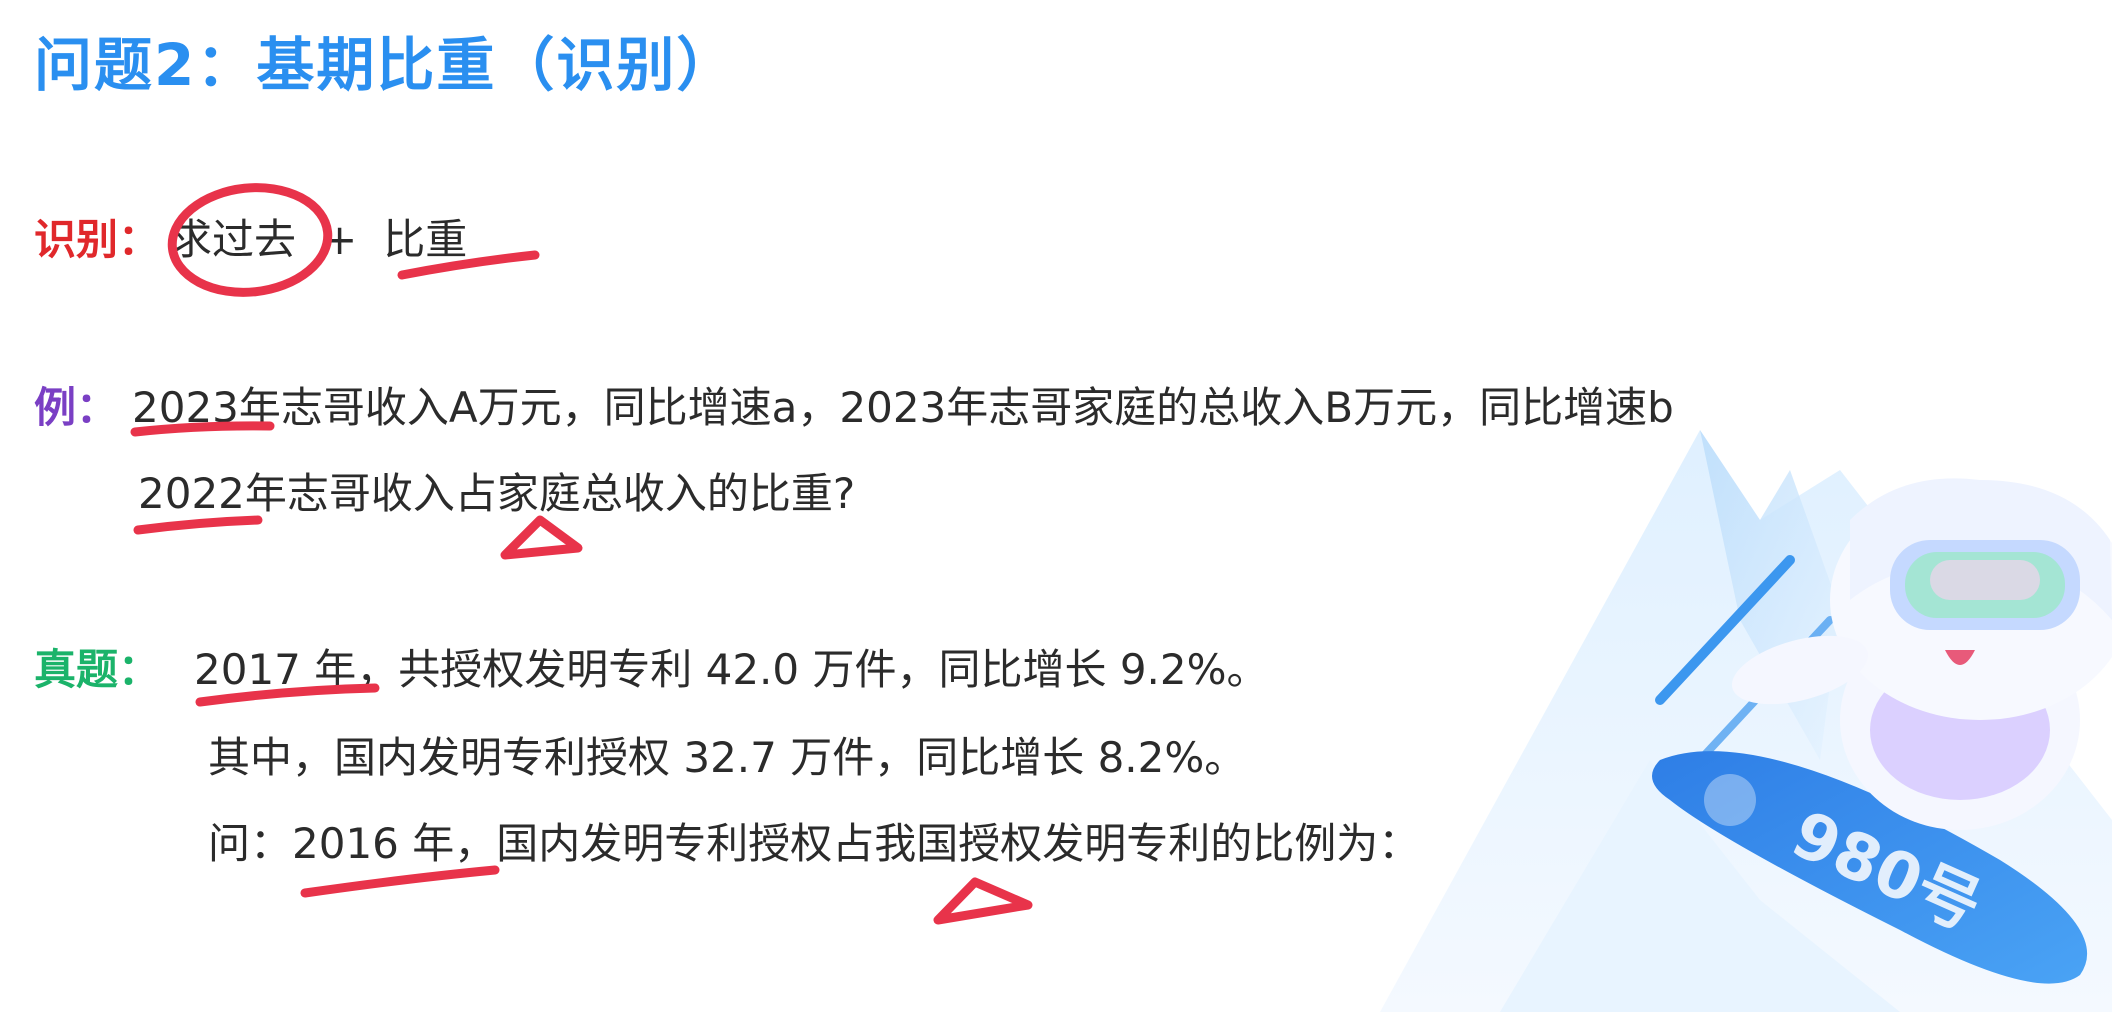 Image resolution: width=2112 pixels, height=1012 pixels. Describe the element at coordinates (1886, 871) in the screenshot. I see `board-label: 980号` at that location.